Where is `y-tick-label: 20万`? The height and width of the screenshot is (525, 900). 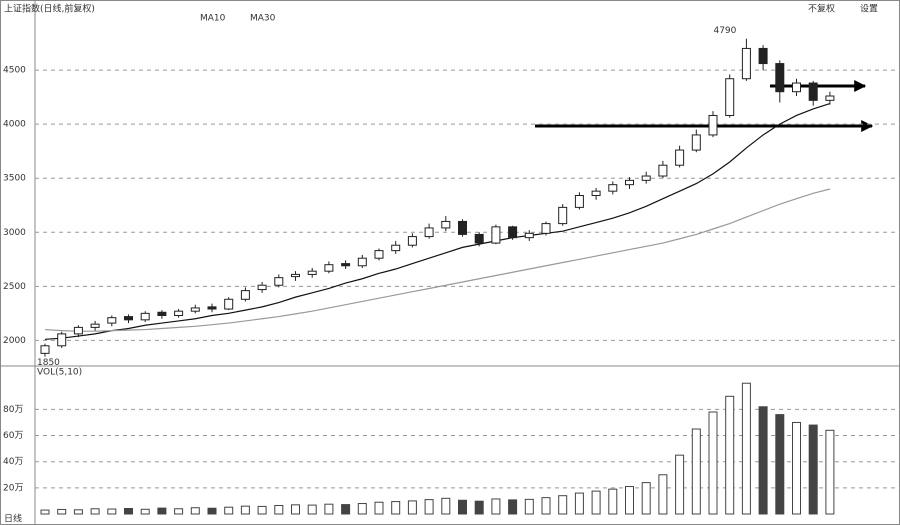 y-tick-label: 20万 is located at coordinates (13, 488).